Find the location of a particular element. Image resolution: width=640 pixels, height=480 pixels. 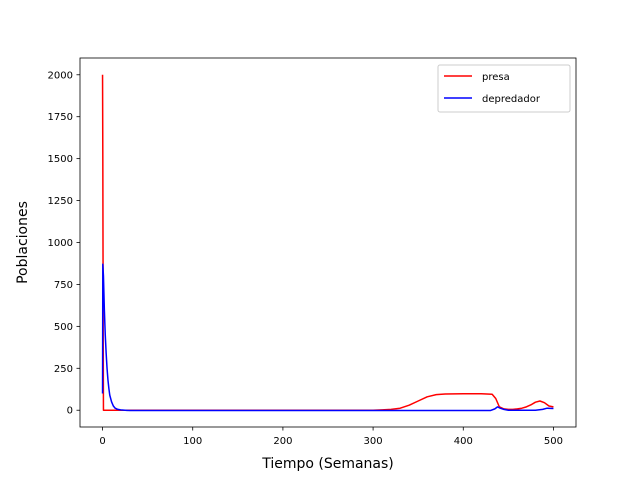

y-tick-label: 0 is located at coordinates (70, 411).